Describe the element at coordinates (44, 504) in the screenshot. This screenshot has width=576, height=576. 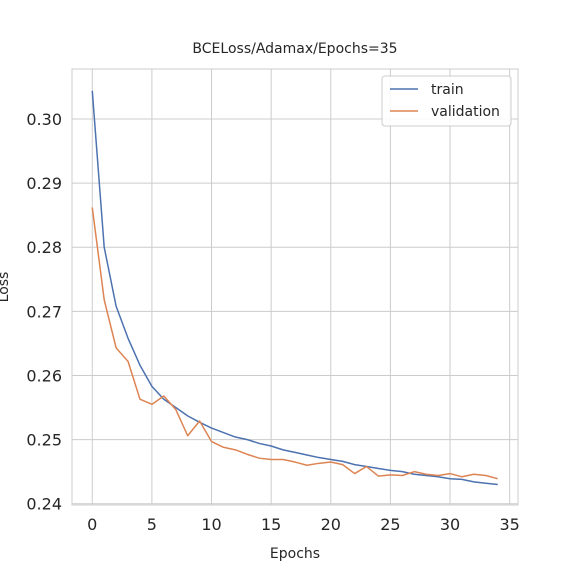
I see `y-tick-label: 0.24` at that location.